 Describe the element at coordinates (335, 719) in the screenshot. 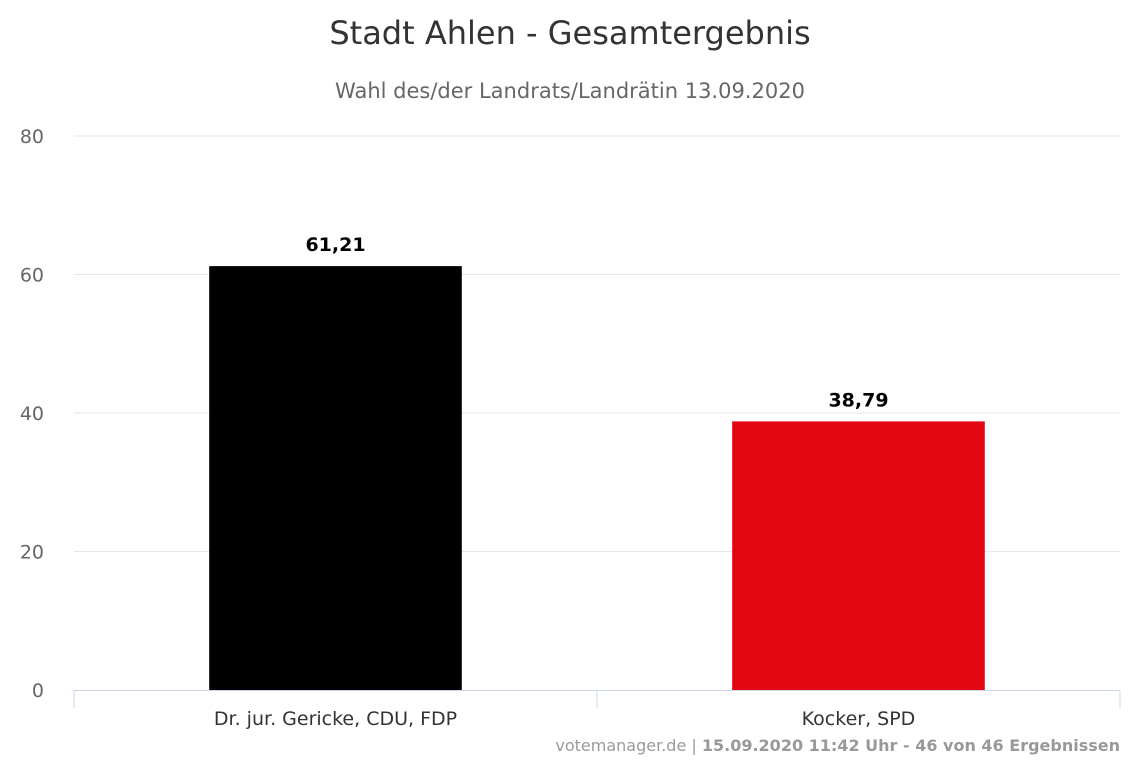

I see `x-category-label: Dr. jur. Gericke, CDU, FDP` at that location.